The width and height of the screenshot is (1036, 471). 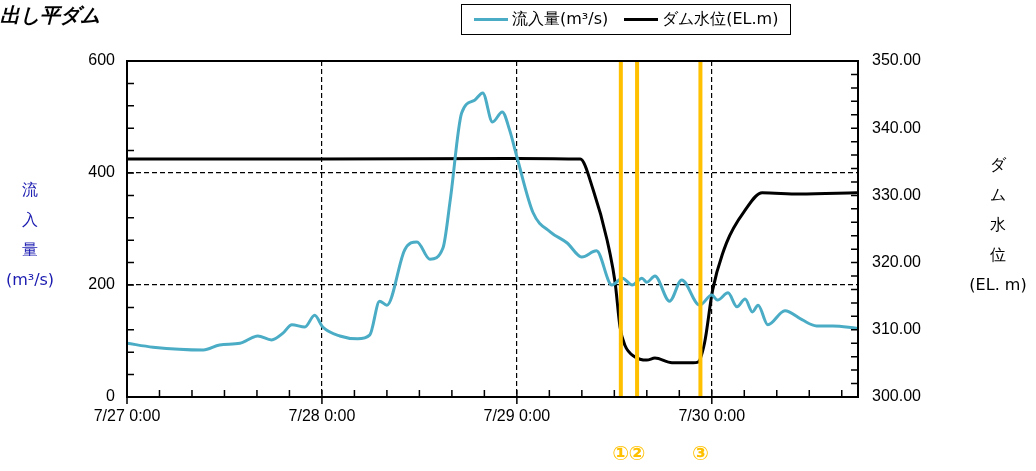 I want to click on y-tick-label: 400, so click(x=102, y=172).